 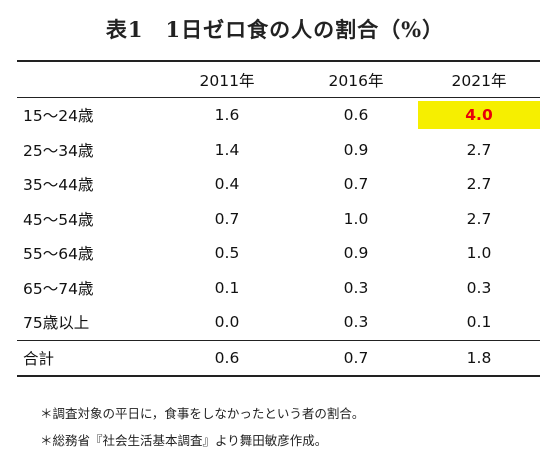 What do you see at coordinates (58, 288) in the screenshot?
I see `row-label: 65～74歳` at bounding box center [58, 288].